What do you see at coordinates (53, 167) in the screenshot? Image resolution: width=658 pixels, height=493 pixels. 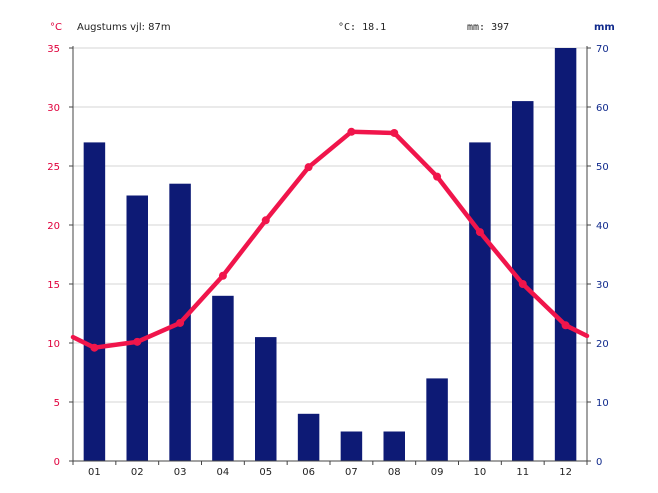 I see `left-tick-label: 25` at bounding box center [53, 167].